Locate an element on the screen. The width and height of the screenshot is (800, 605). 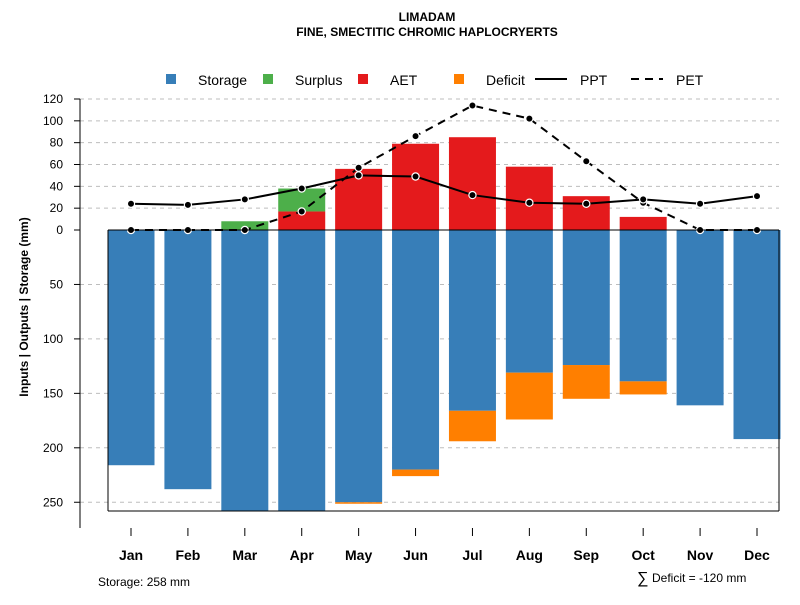
y-tick-label: 250 is located at coordinates (53, 502).